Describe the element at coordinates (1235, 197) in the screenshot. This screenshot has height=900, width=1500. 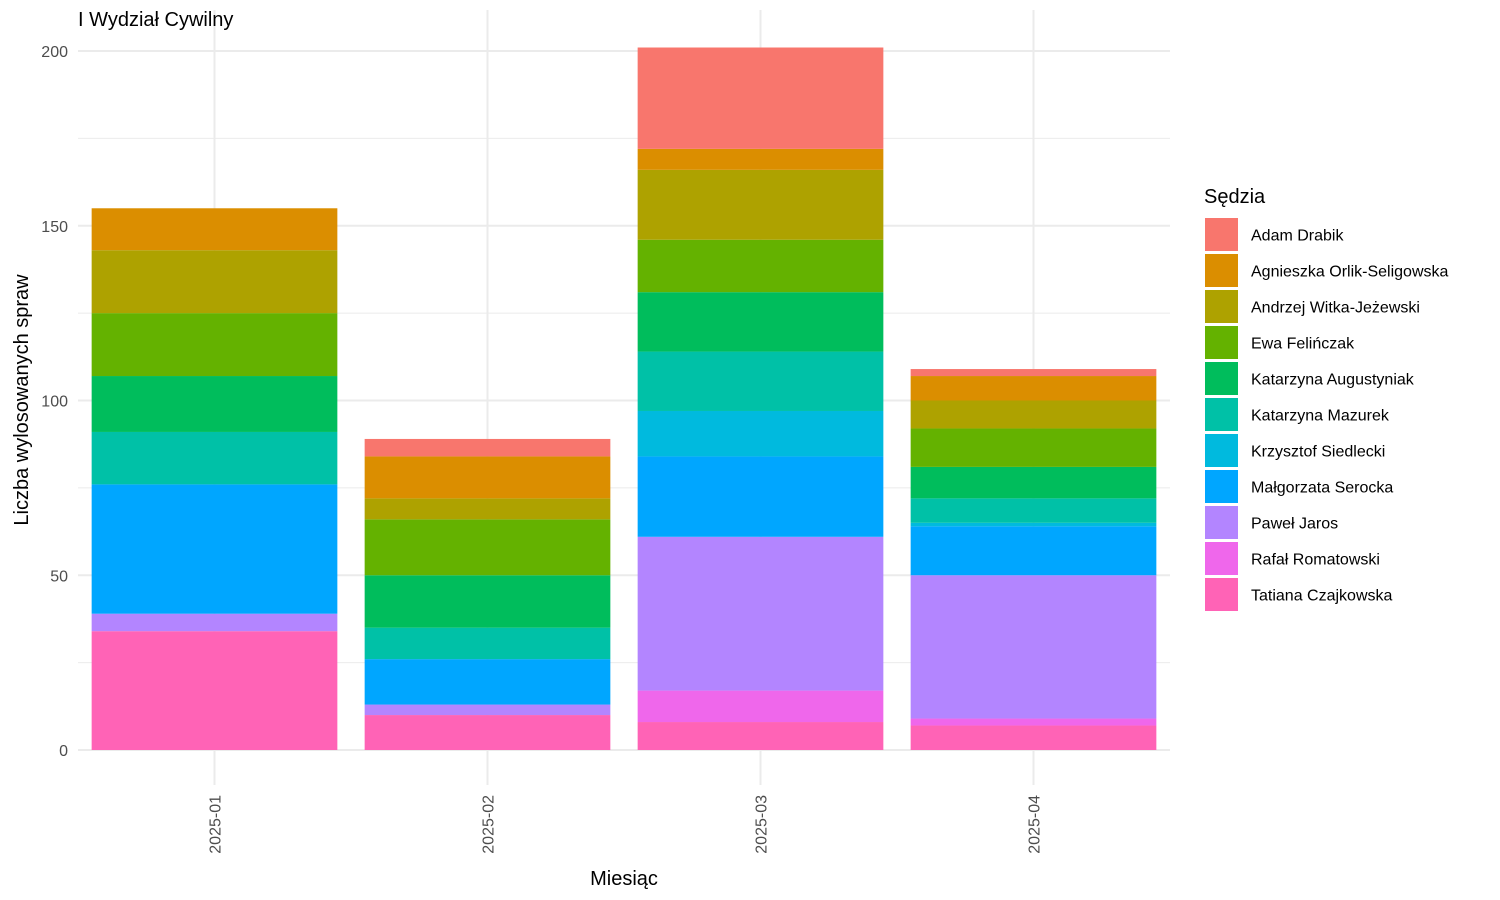
I see `legend-title: Sędzia` at that location.